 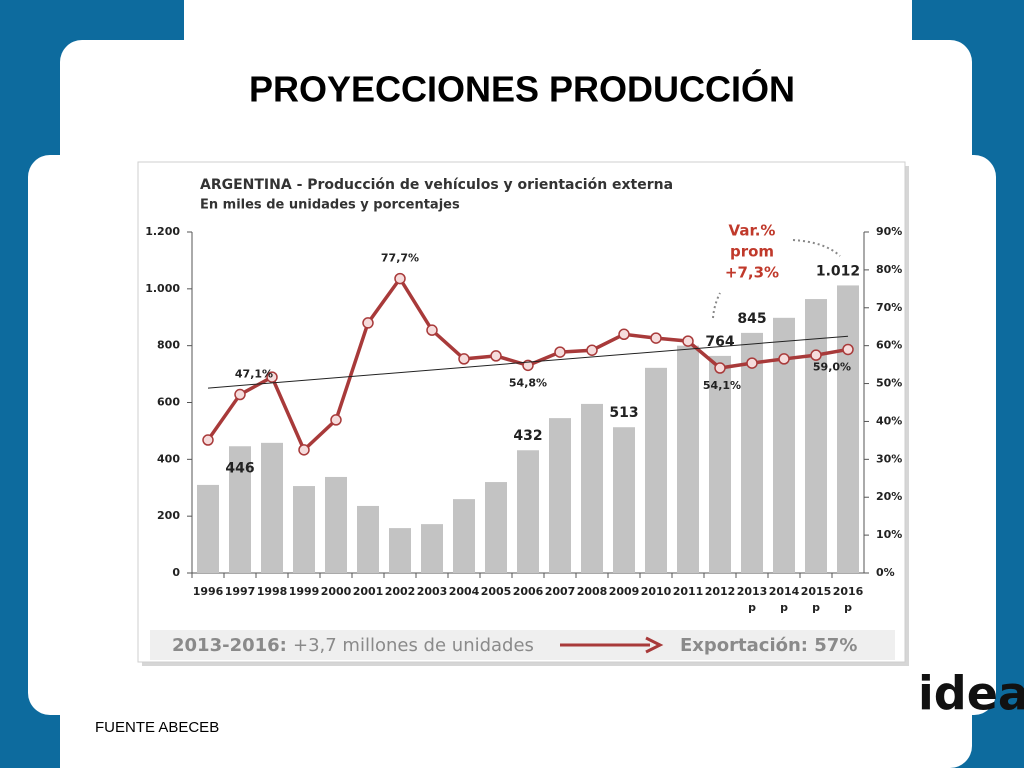 What do you see at coordinates (168, 515) in the screenshot?
I see `y-tick-label: 200` at bounding box center [168, 515].